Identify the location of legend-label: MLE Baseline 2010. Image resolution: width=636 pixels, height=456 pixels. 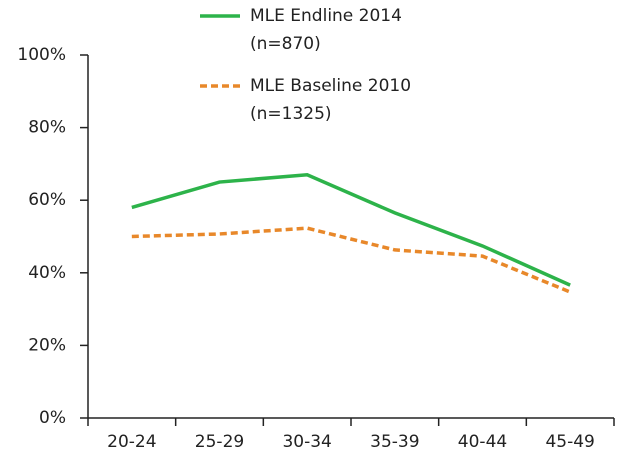
(330, 86).